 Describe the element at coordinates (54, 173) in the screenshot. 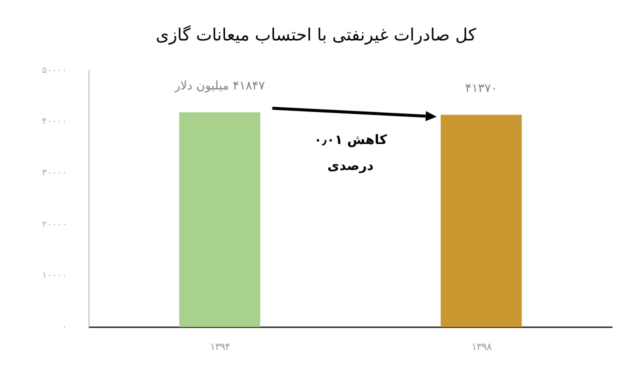

I see `y-tick-label: ۳۰۰۰۰` at that location.